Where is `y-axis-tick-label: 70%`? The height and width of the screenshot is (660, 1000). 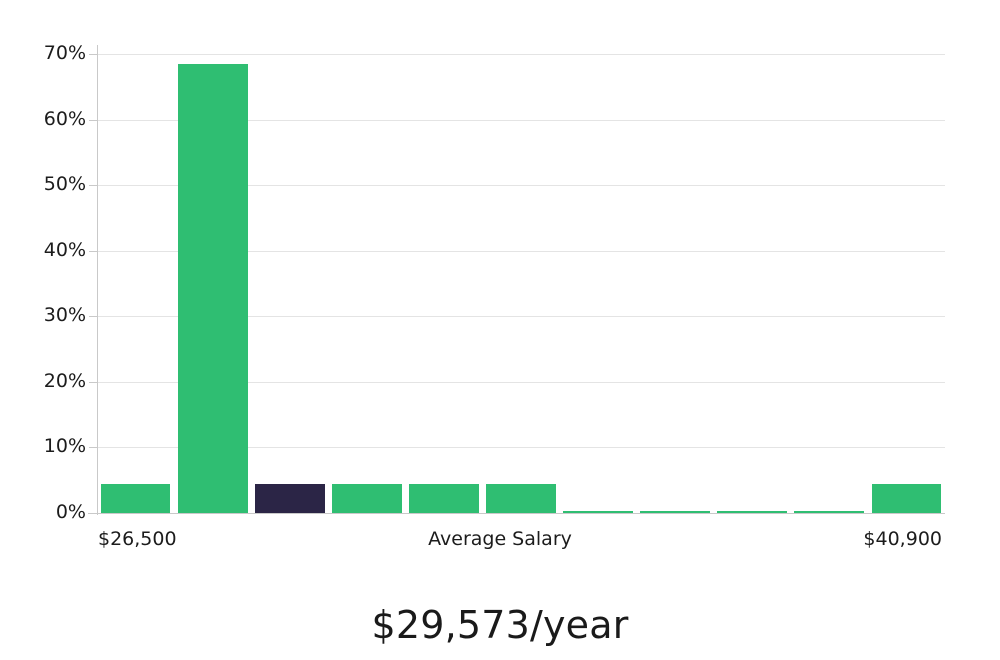
y-axis-tick-label: 70% is located at coordinates (64, 53).